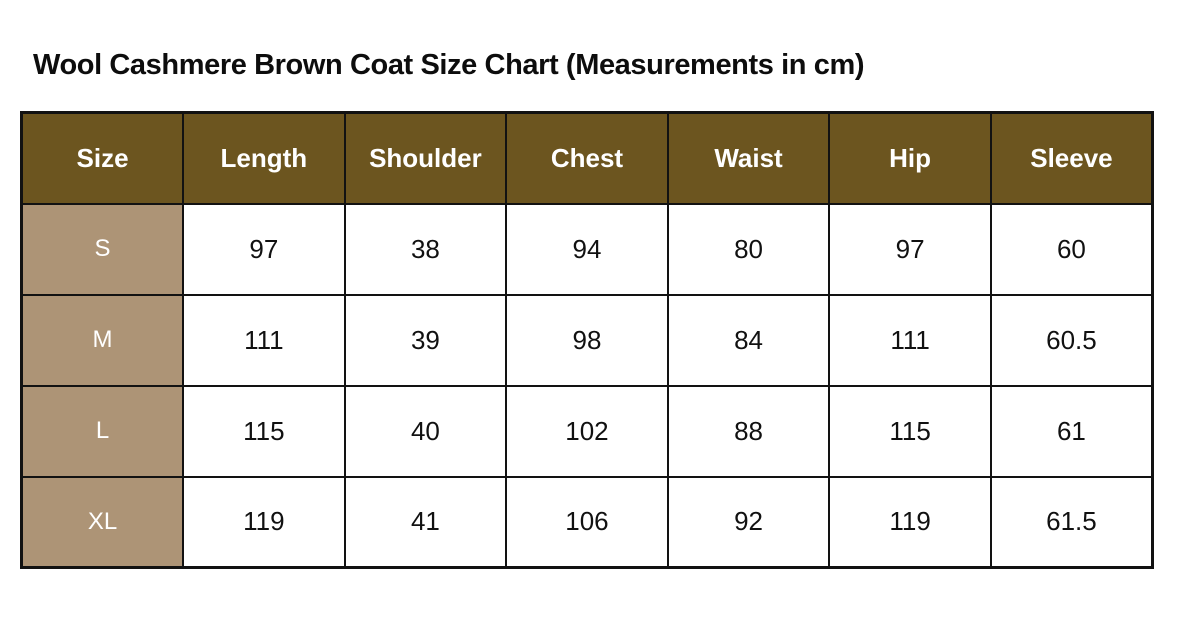  I want to click on cell-xl-hip: 119, so click(910, 522).